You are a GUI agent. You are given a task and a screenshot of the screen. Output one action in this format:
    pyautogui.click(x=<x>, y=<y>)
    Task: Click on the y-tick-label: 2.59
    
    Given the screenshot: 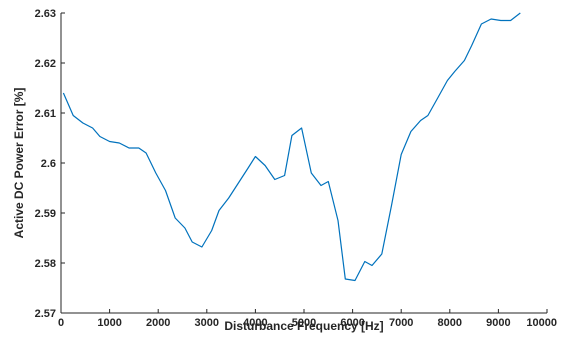 What is the action you would take?
    pyautogui.click(x=45, y=214)
    